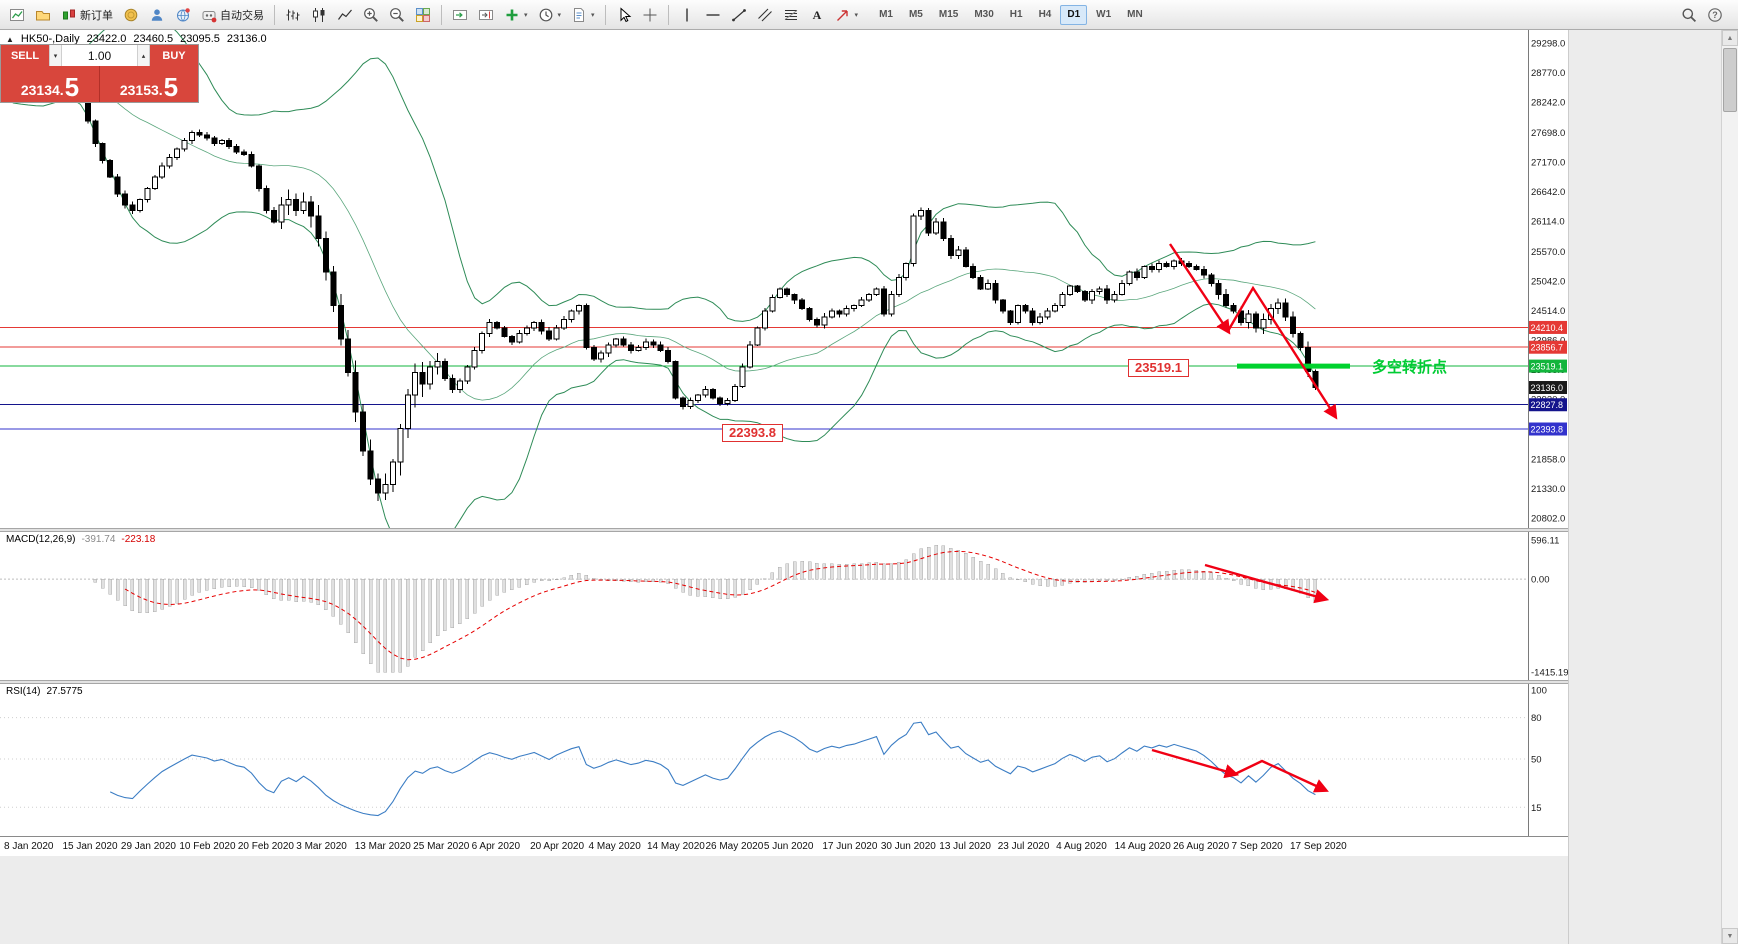 The height and width of the screenshot is (944, 1738). I want to click on crosshair-button, so click(650, 15).